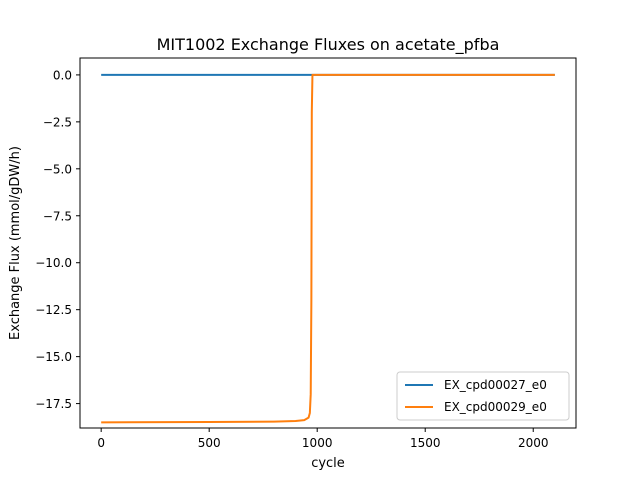  Describe the element at coordinates (209, 443) in the screenshot. I see `x-tick-label: 500` at that location.